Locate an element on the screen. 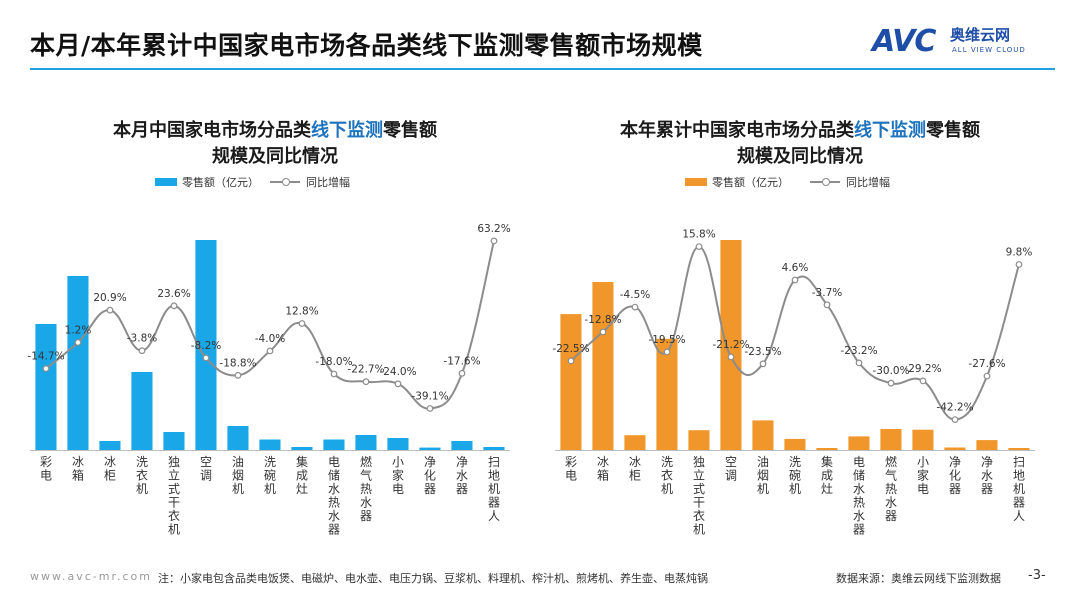  yoy-label-8: -3.7% is located at coordinates (827, 293).